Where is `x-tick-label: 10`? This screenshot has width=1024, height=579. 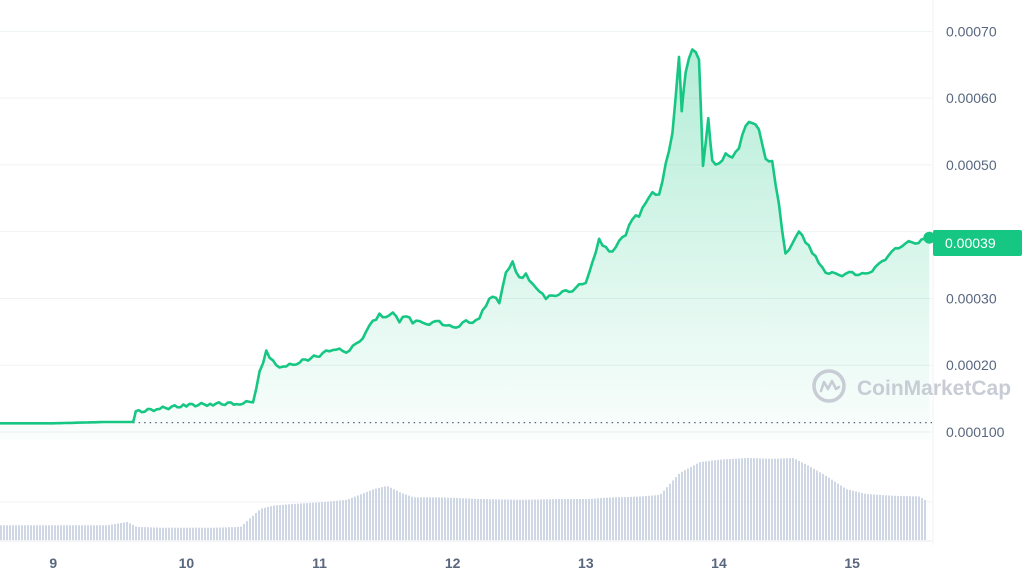 x-tick-label: 10 is located at coordinates (187, 563).